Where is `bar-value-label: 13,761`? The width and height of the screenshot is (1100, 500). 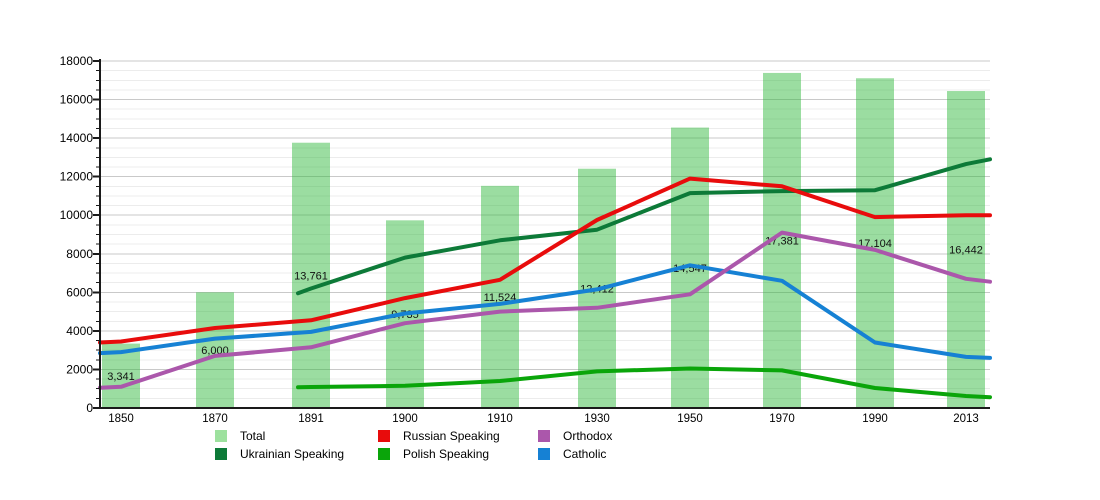 bar-value-label: 13,761 is located at coordinates (311, 276).